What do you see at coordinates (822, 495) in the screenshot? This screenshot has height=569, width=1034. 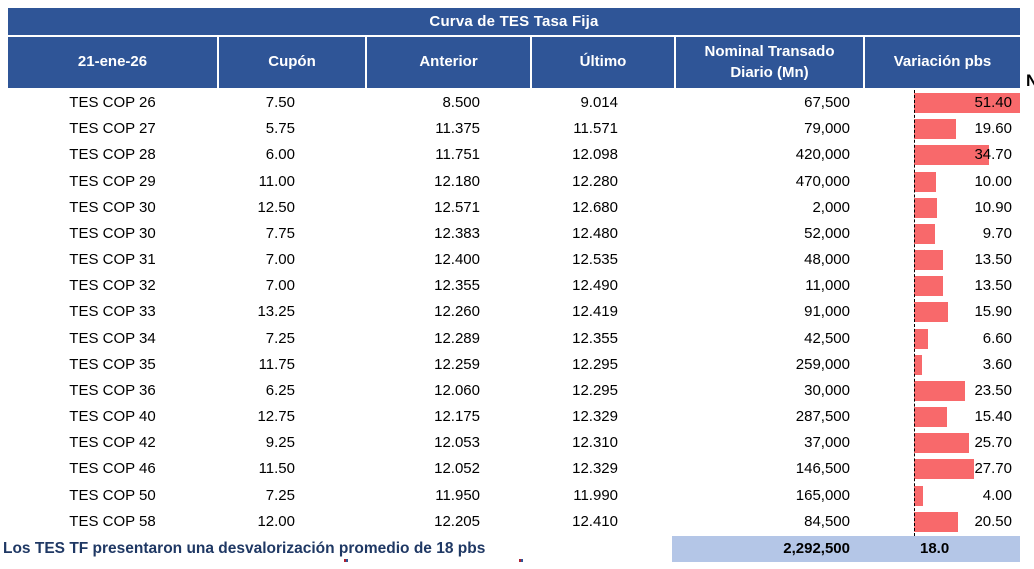 I see `cell-nominal: 165,000` at bounding box center [822, 495].